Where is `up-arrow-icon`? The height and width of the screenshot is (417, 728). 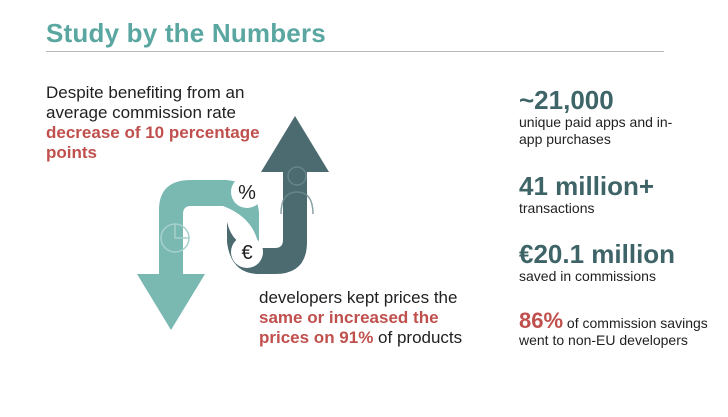 up-arrow-icon is located at coordinates (294, 195).